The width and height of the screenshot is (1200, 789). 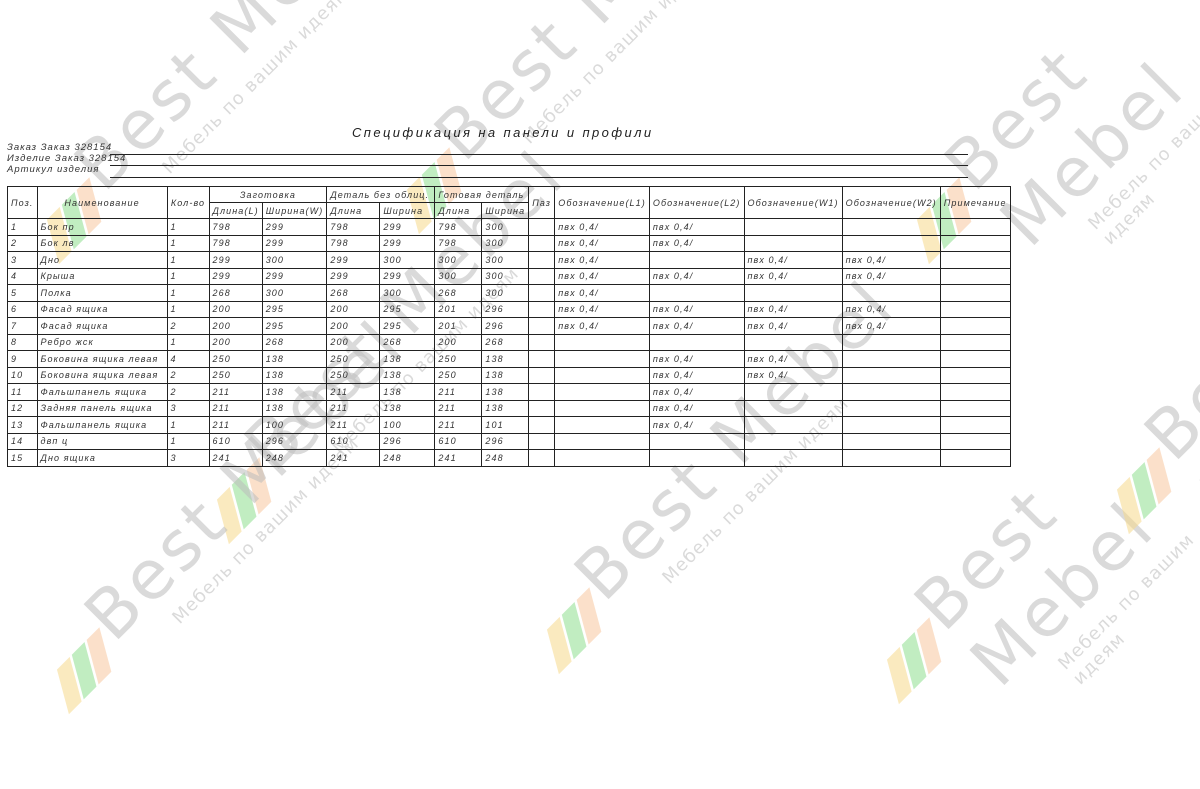 What do you see at coordinates (294, 227) in the screenshot?
I see `cell-blank-width: 299` at bounding box center [294, 227].